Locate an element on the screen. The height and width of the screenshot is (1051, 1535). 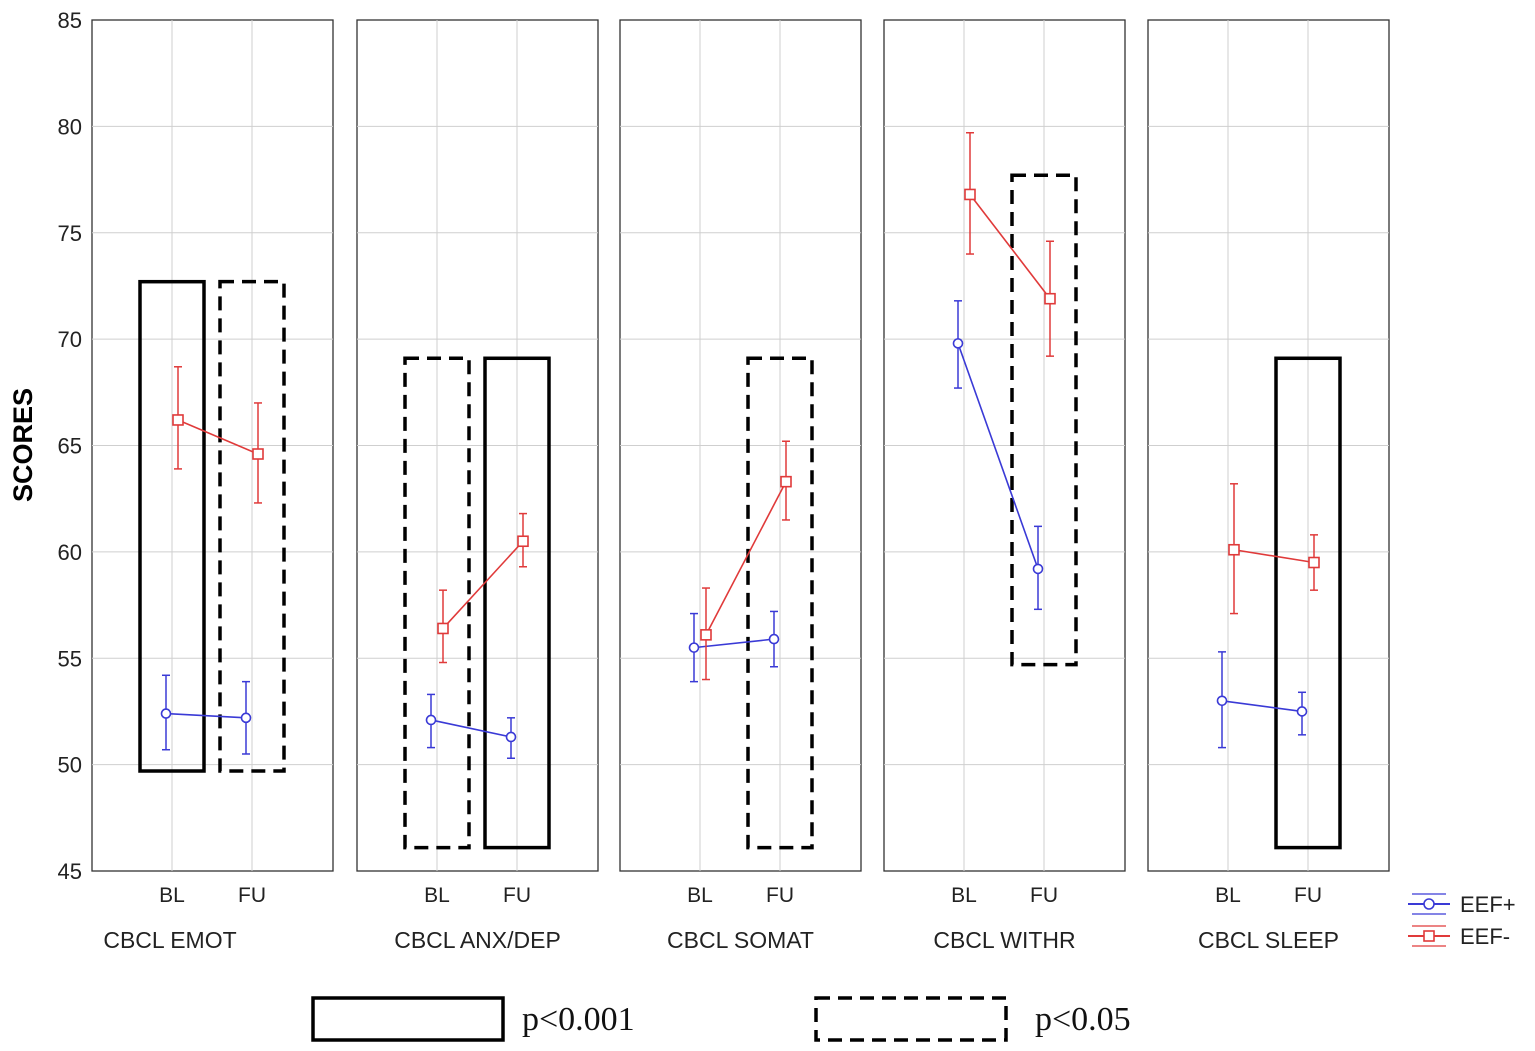
panel-cbcl-withr: BL FU CBCL WITHR is located at coordinates (1004, 486).